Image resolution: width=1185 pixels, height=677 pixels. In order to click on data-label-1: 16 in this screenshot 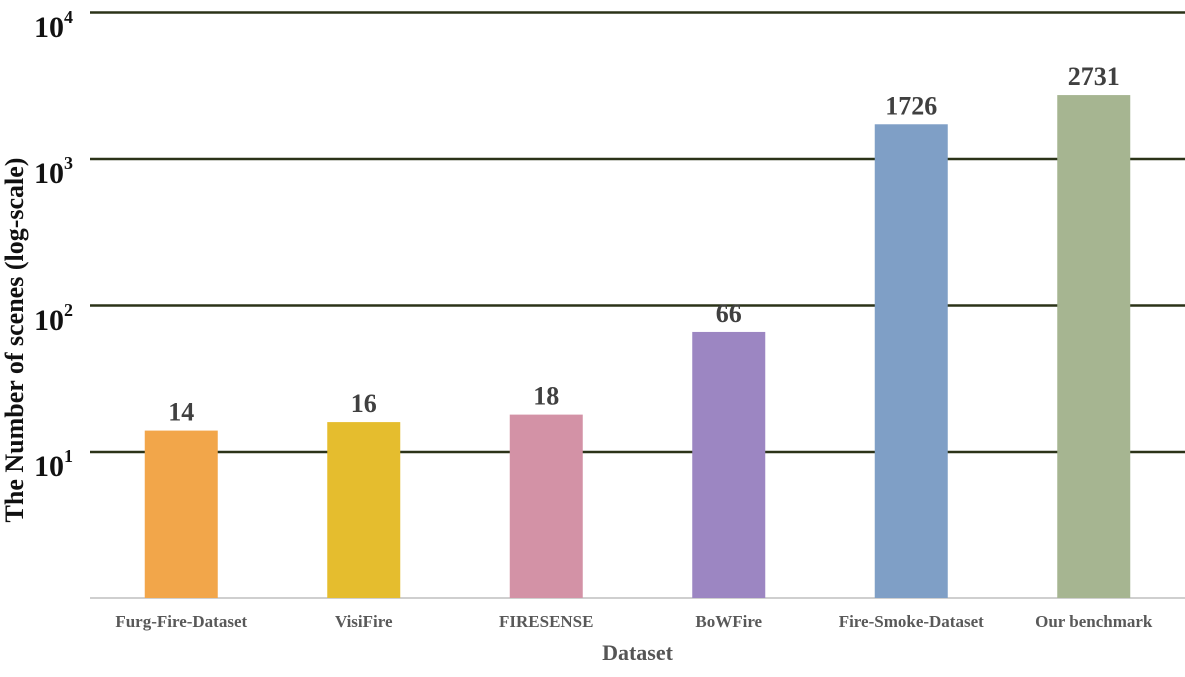, I will do `click(364, 403)`.